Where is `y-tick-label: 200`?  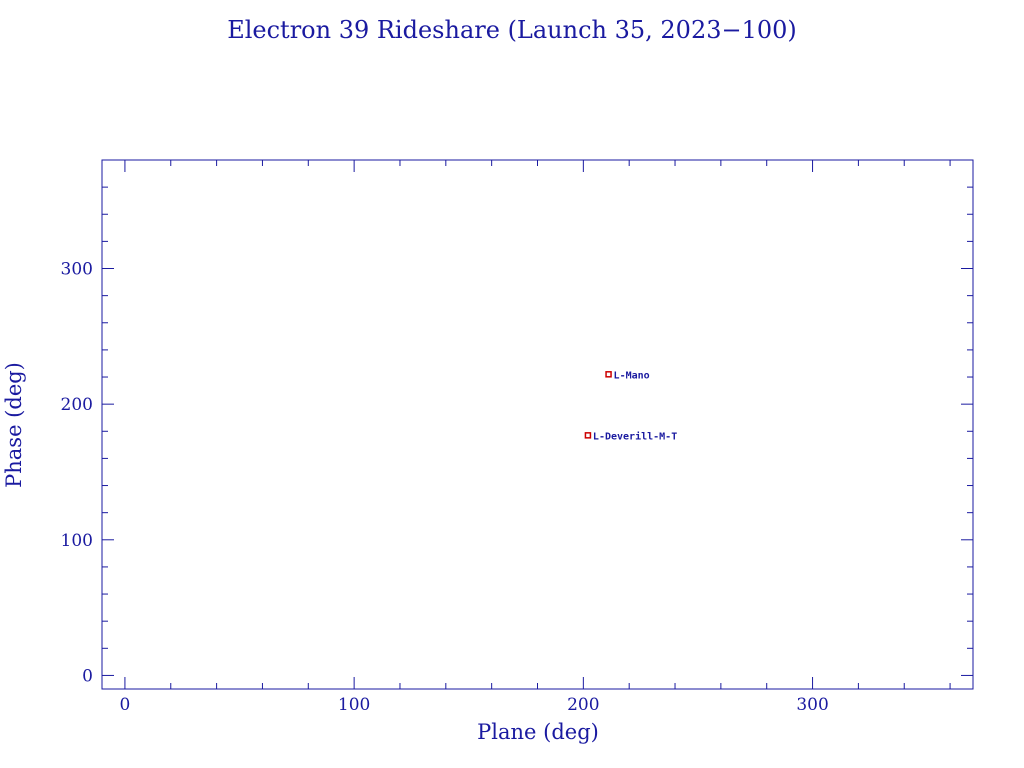
y-tick-label: 200 is located at coordinates (77, 405).